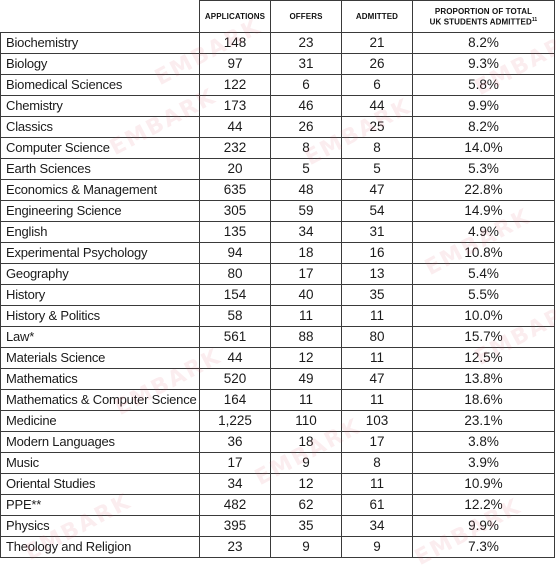 The width and height of the screenshot is (556, 572). What do you see at coordinates (235, 190) in the screenshot?
I see `applications-cell: 635` at bounding box center [235, 190].